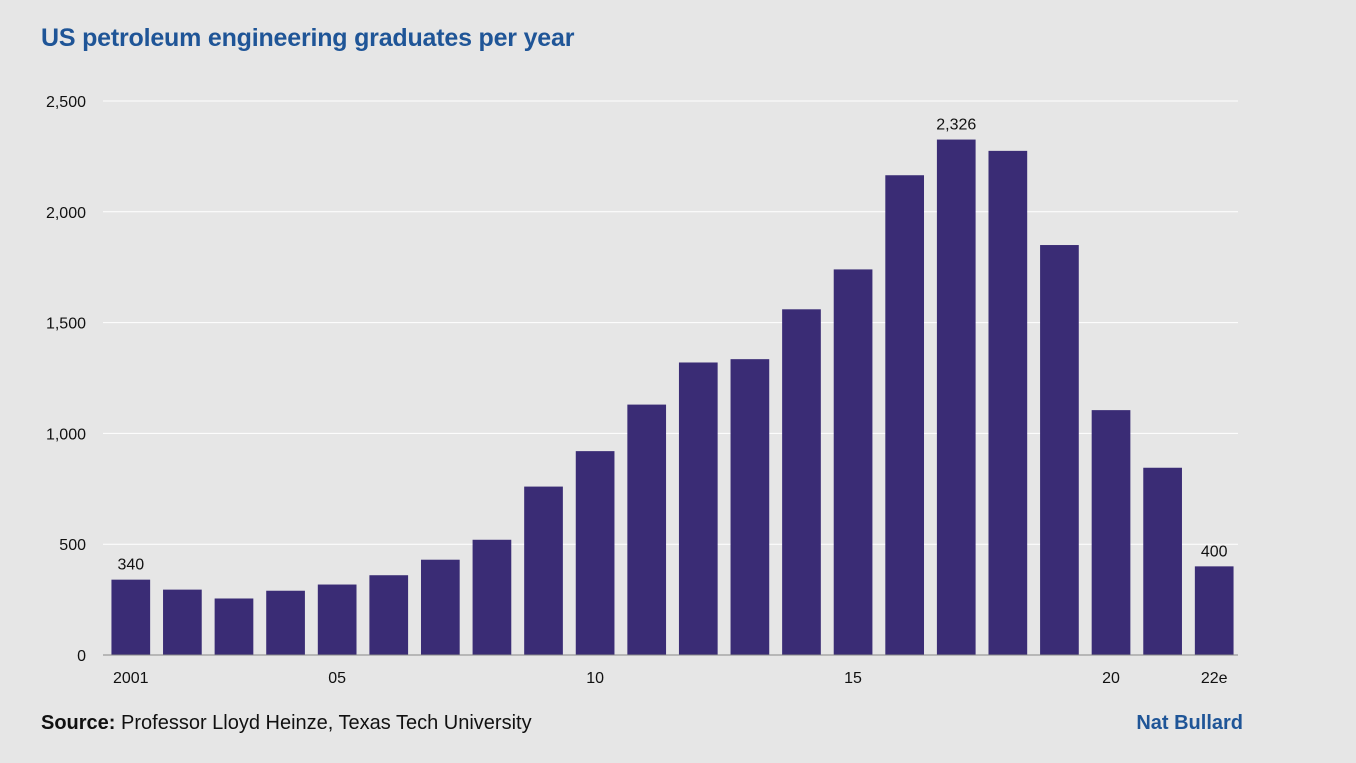 Image resolution: width=1356 pixels, height=763 pixels. What do you see at coordinates (72, 545) in the screenshot?
I see `y-tick-label: 500` at bounding box center [72, 545].